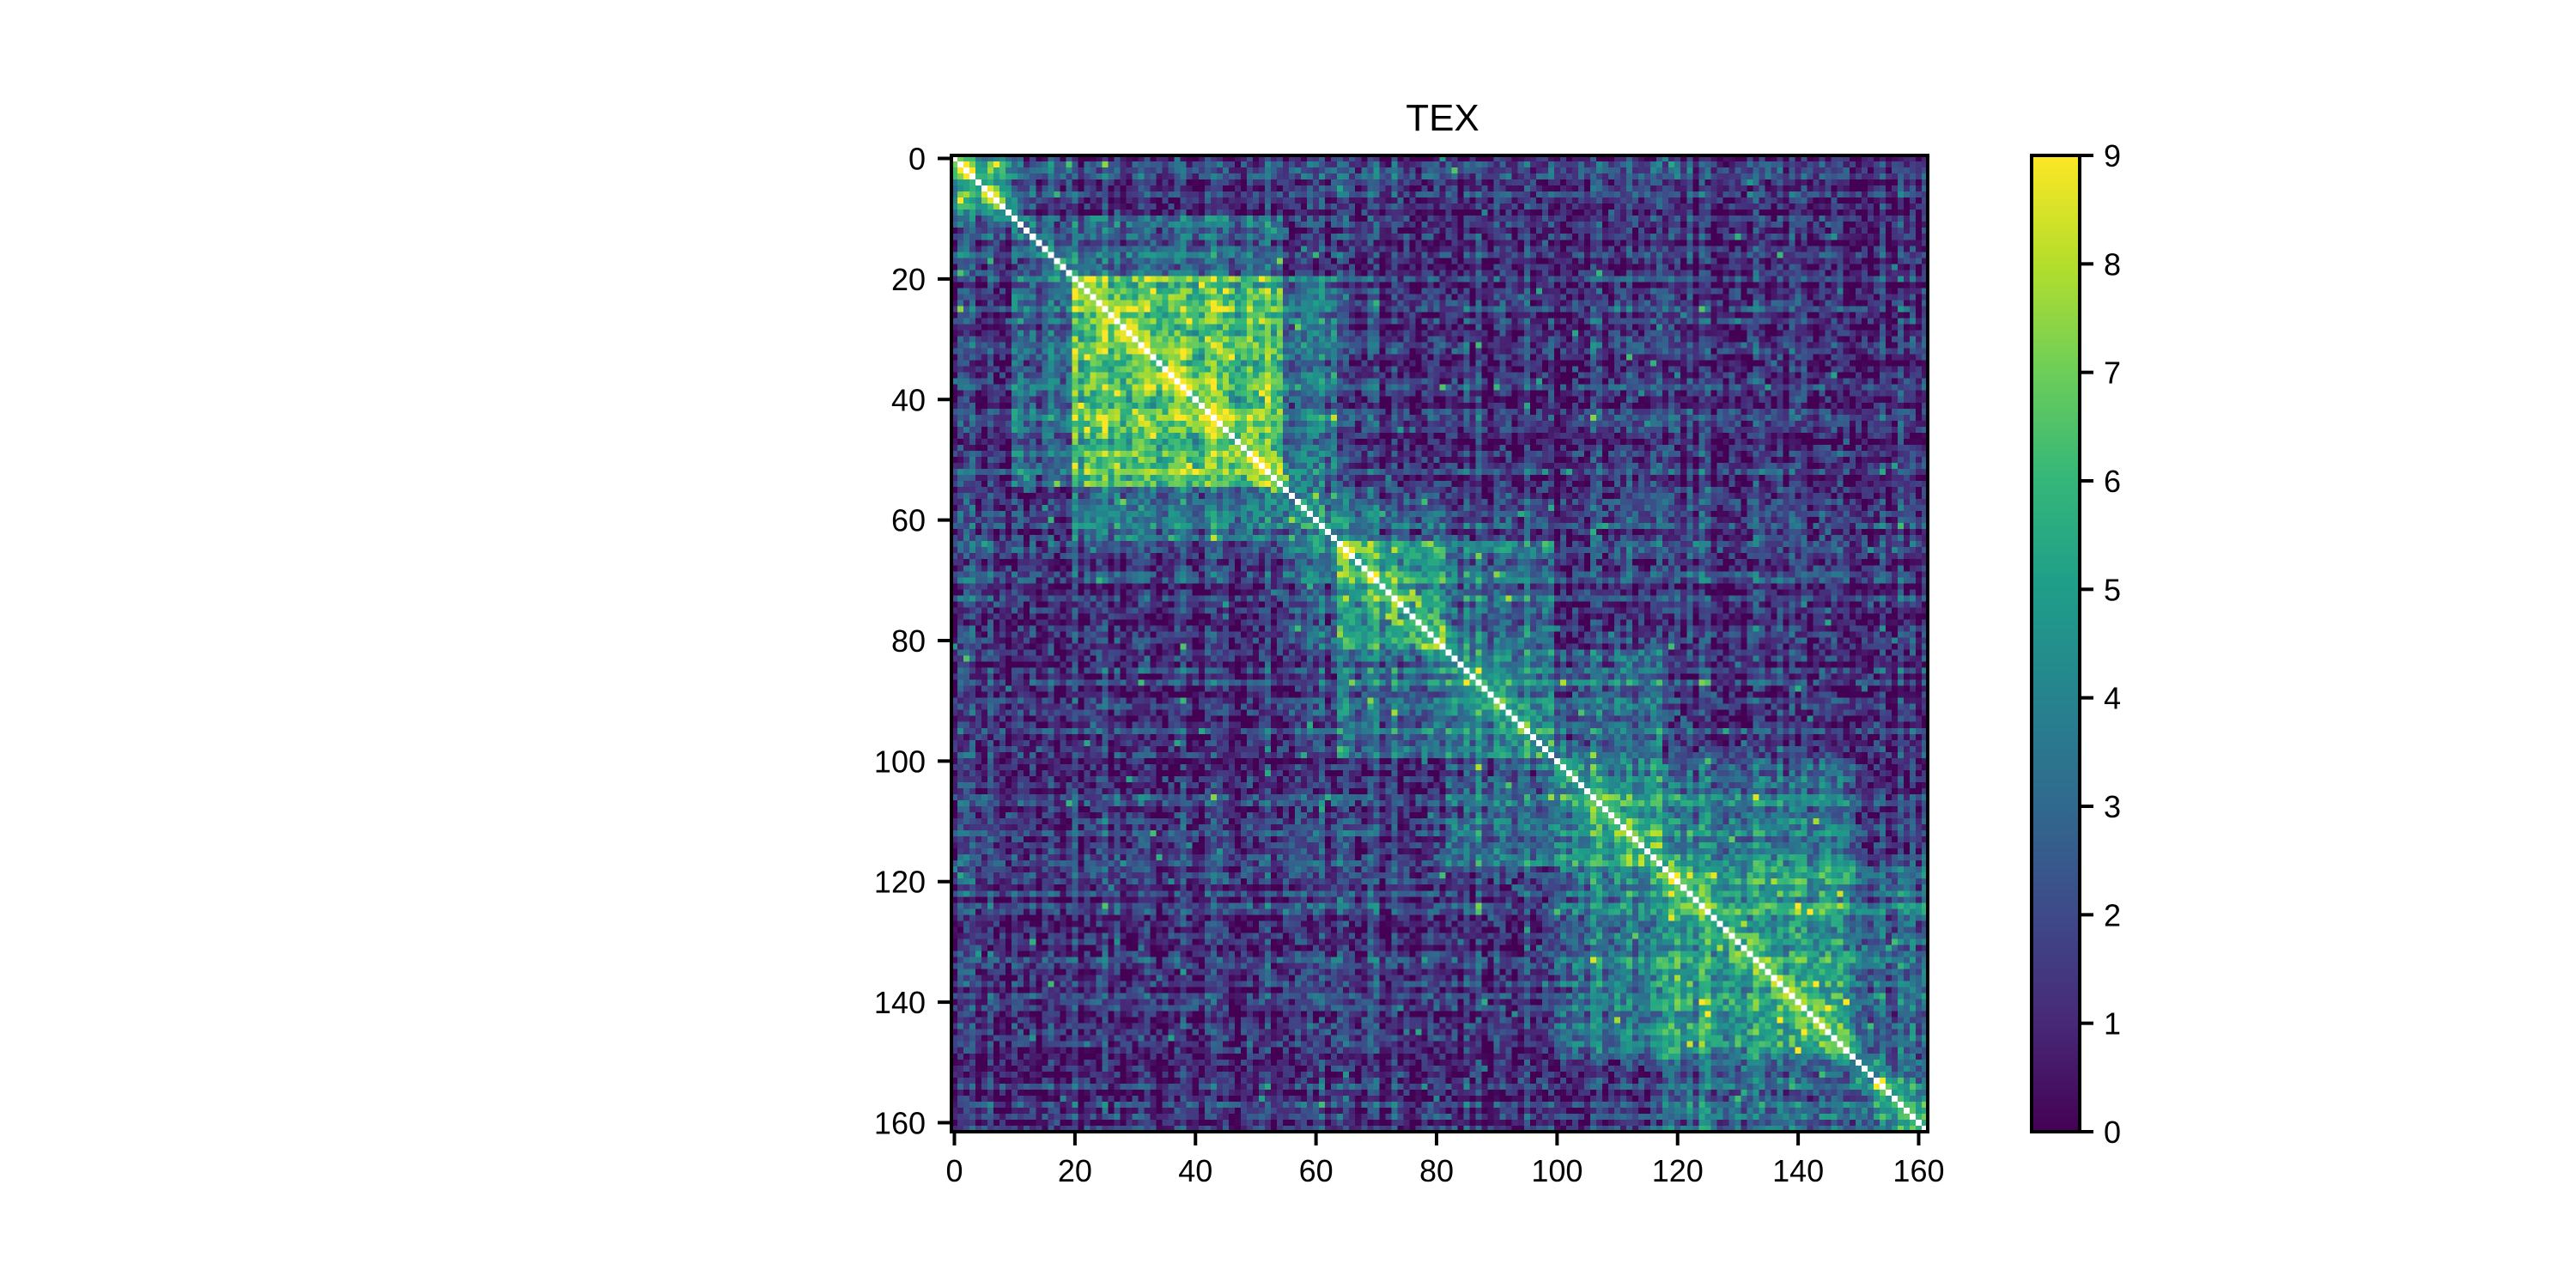 This screenshot has width=2576, height=1288. What do you see at coordinates (2055, 643) in the screenshot?
I see `colorbar-gradient` at bounding box center [2055, 643].